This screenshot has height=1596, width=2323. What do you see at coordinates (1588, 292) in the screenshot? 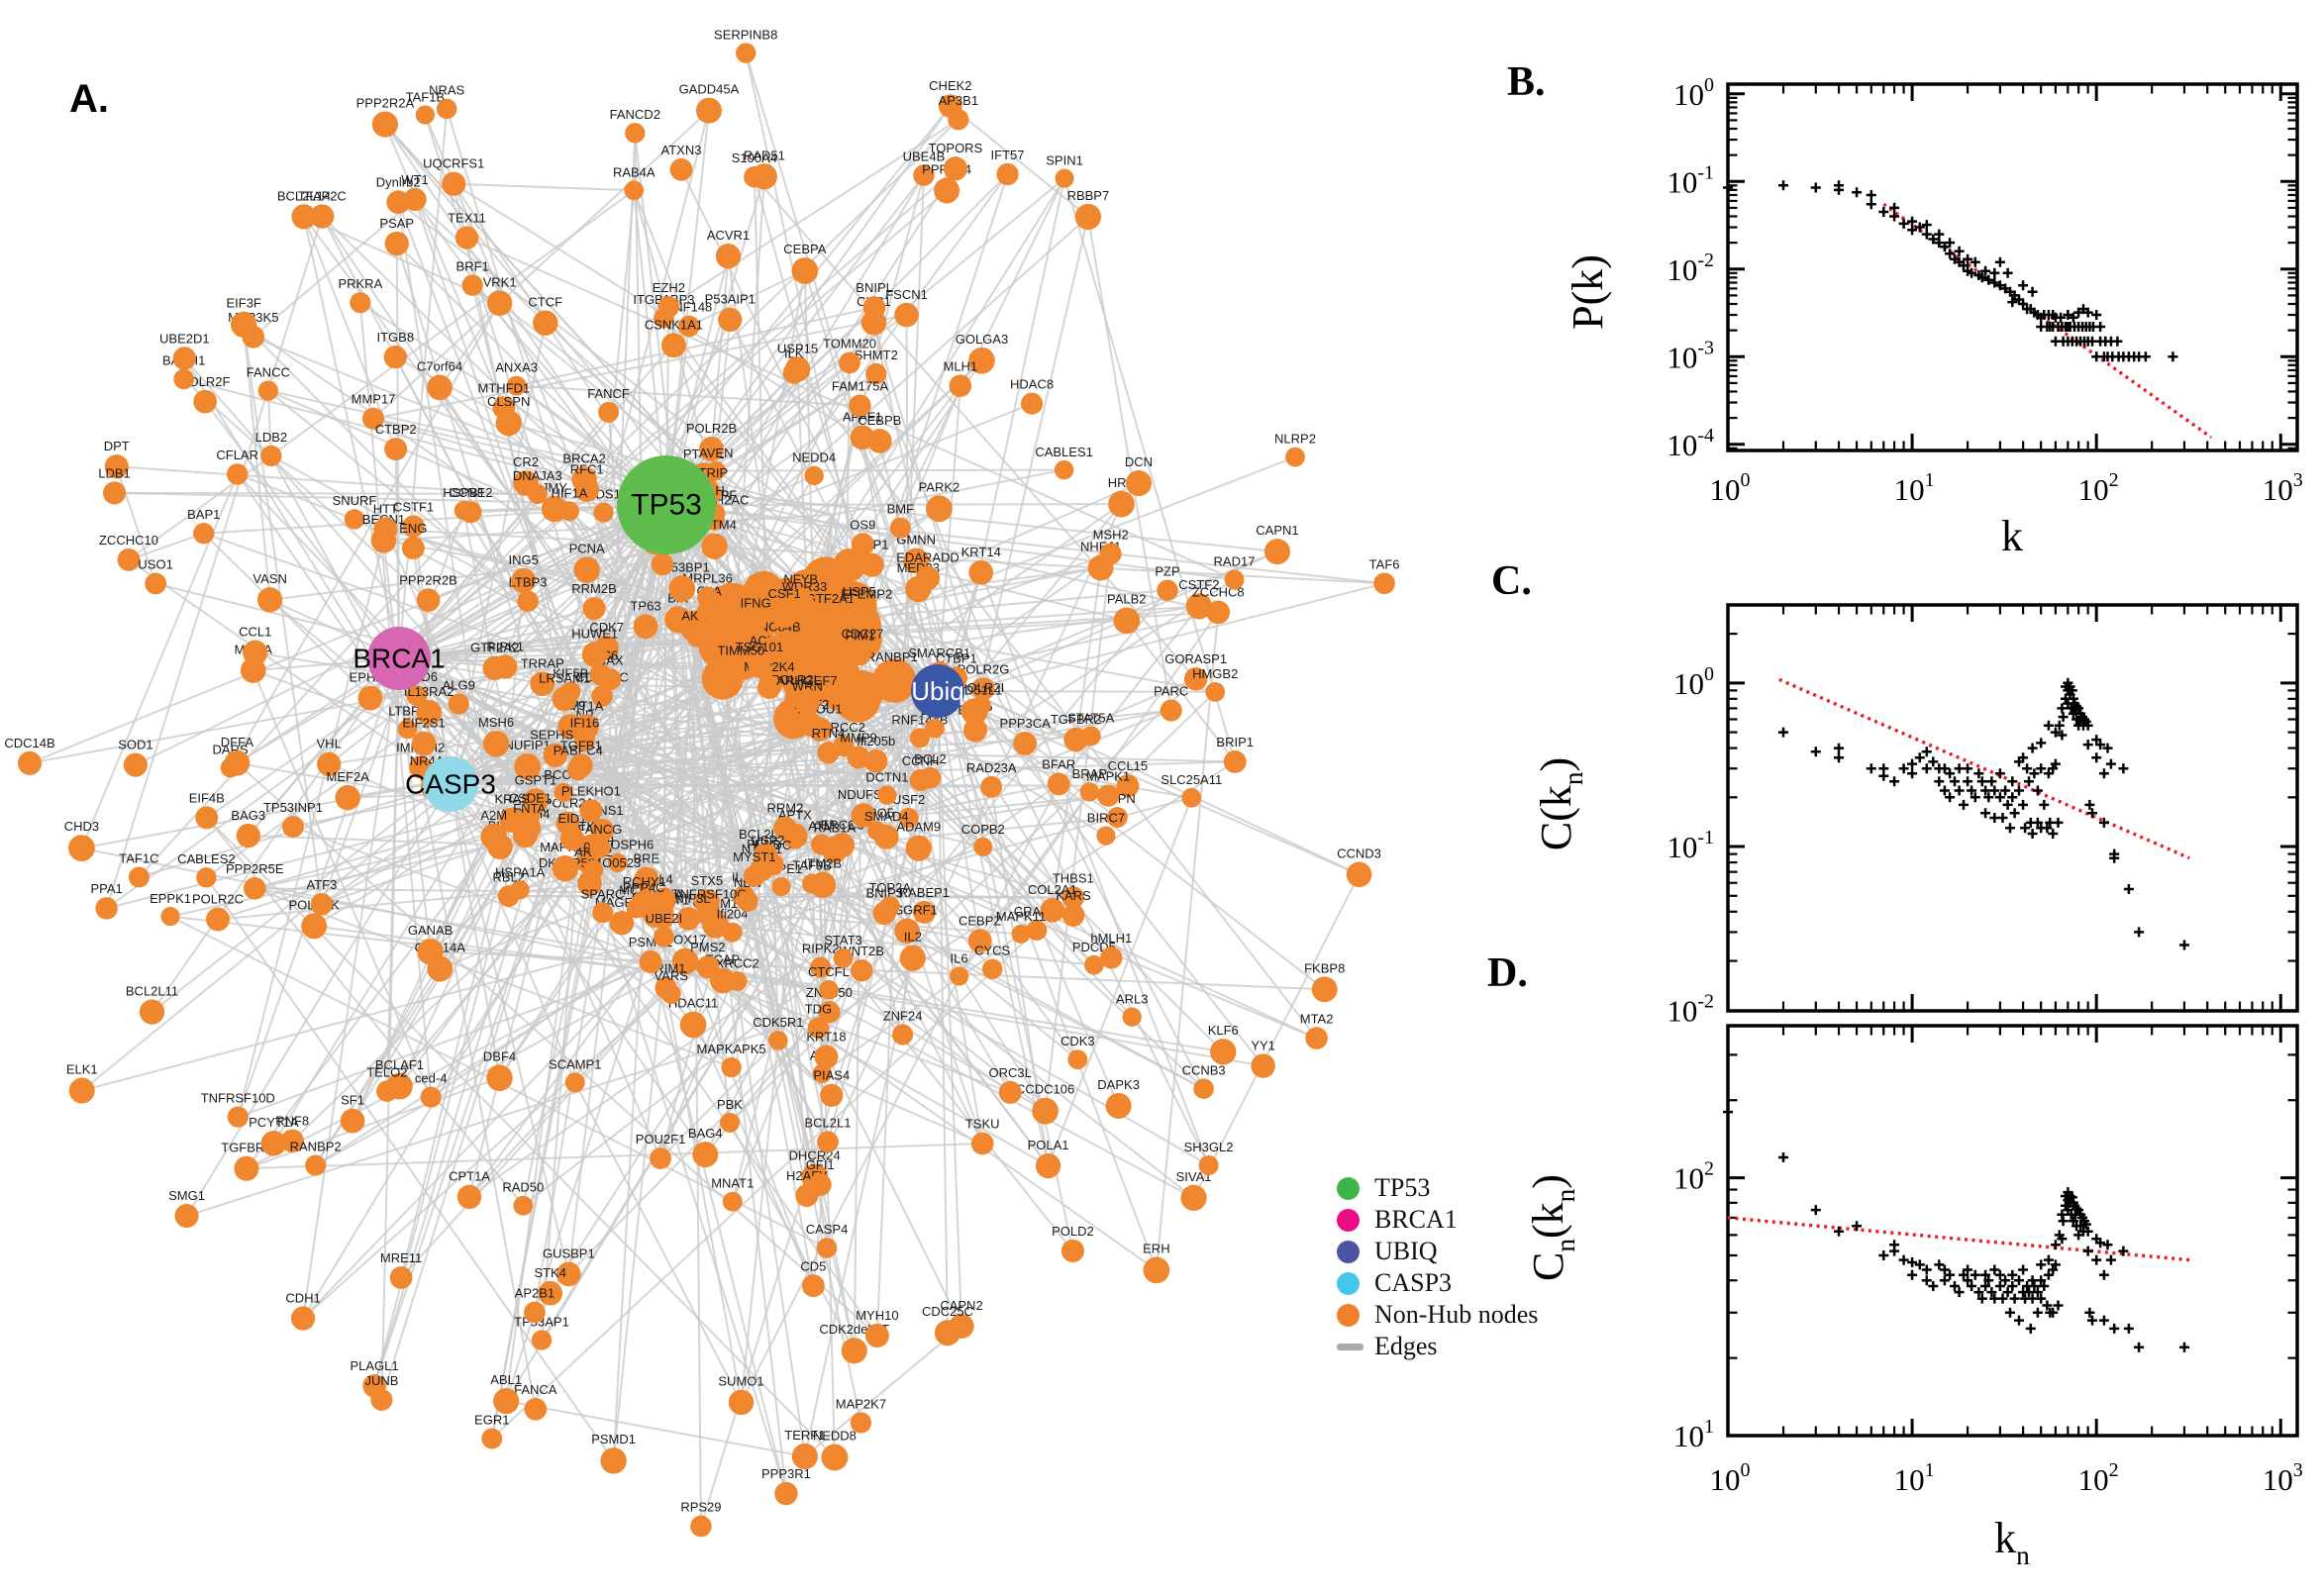
I see `axis-title: P(k)` at bounding box center [1588, 292].